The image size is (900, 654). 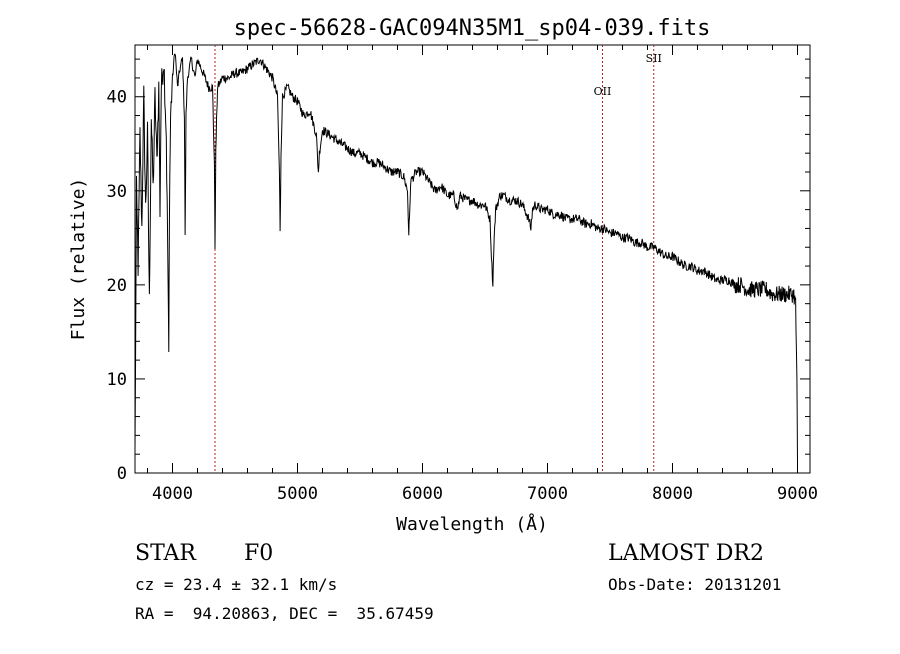 What do you see at coordinates (686, 553) in the screenshot?
I see `survey-label: LAMOST DR2` at bounding box center [686, 553].